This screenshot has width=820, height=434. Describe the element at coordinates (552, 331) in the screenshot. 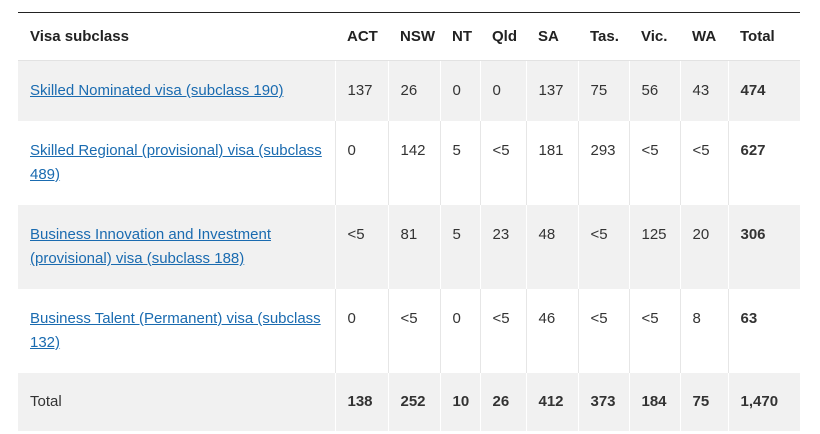

I see `cell-sa: 46` at that location.